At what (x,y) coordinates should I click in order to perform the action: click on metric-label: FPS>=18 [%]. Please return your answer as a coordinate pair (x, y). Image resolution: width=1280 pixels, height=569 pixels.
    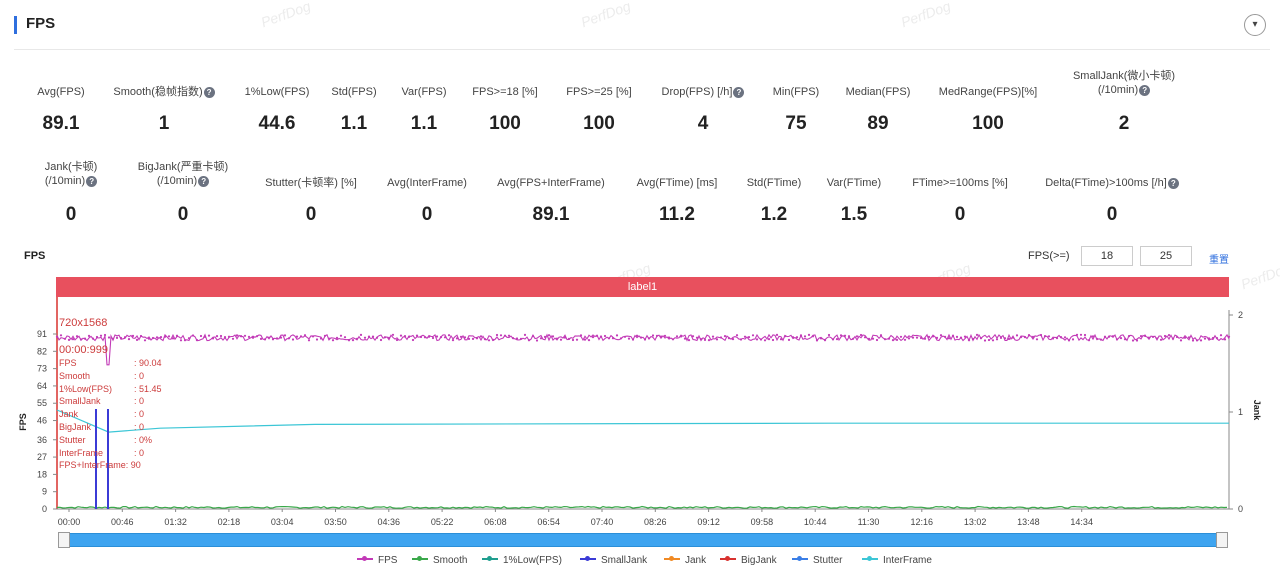
    Looking at the image, I should click on (505, 92).